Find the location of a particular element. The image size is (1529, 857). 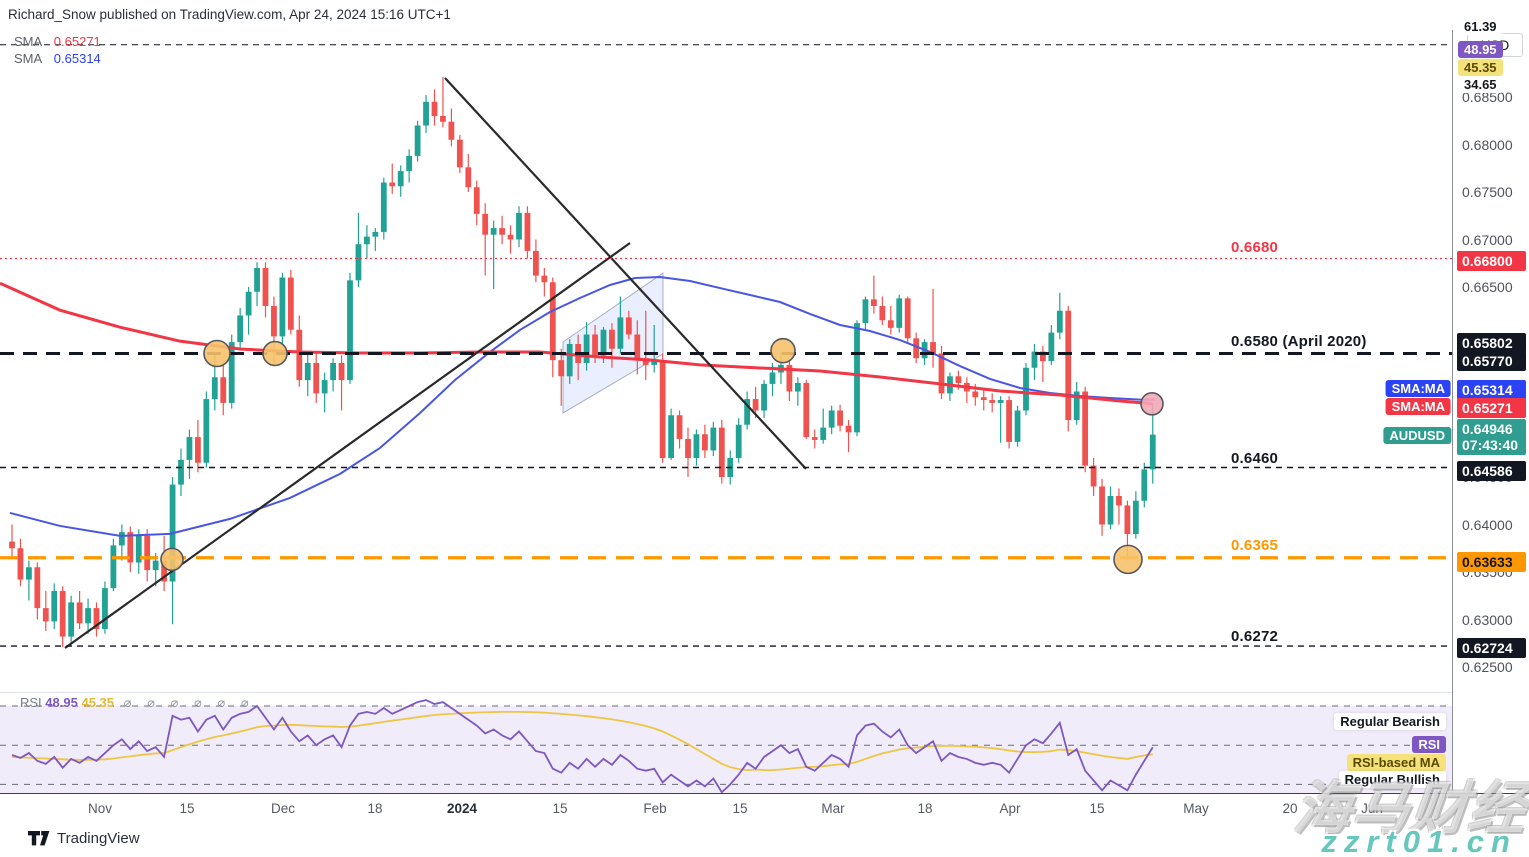

rsi-value-badge: 45.35 is located at coordinates (1480, 67).